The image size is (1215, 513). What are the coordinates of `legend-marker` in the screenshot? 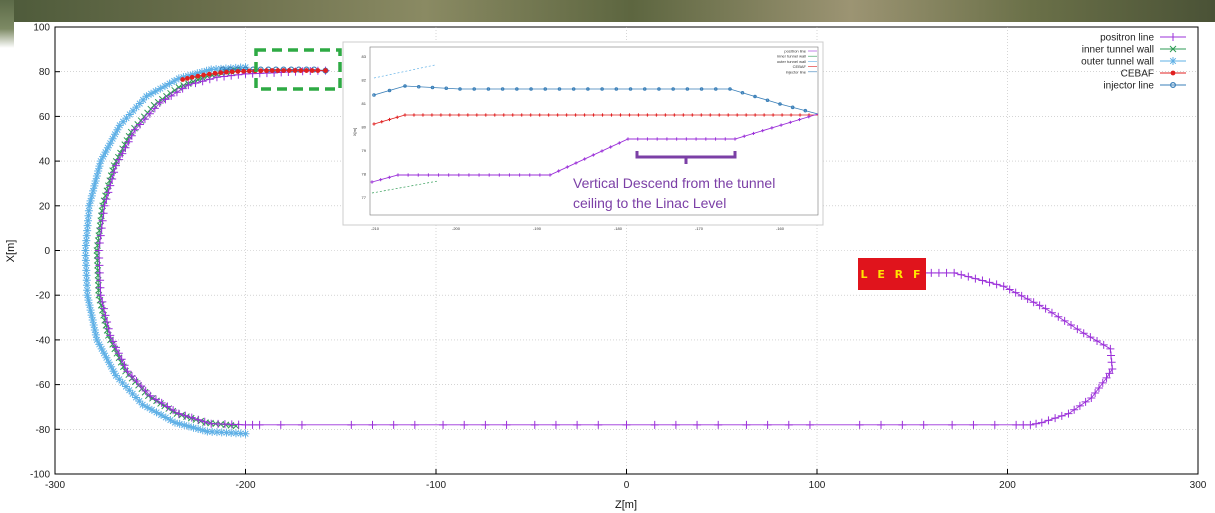 It's located at (1173, 37).